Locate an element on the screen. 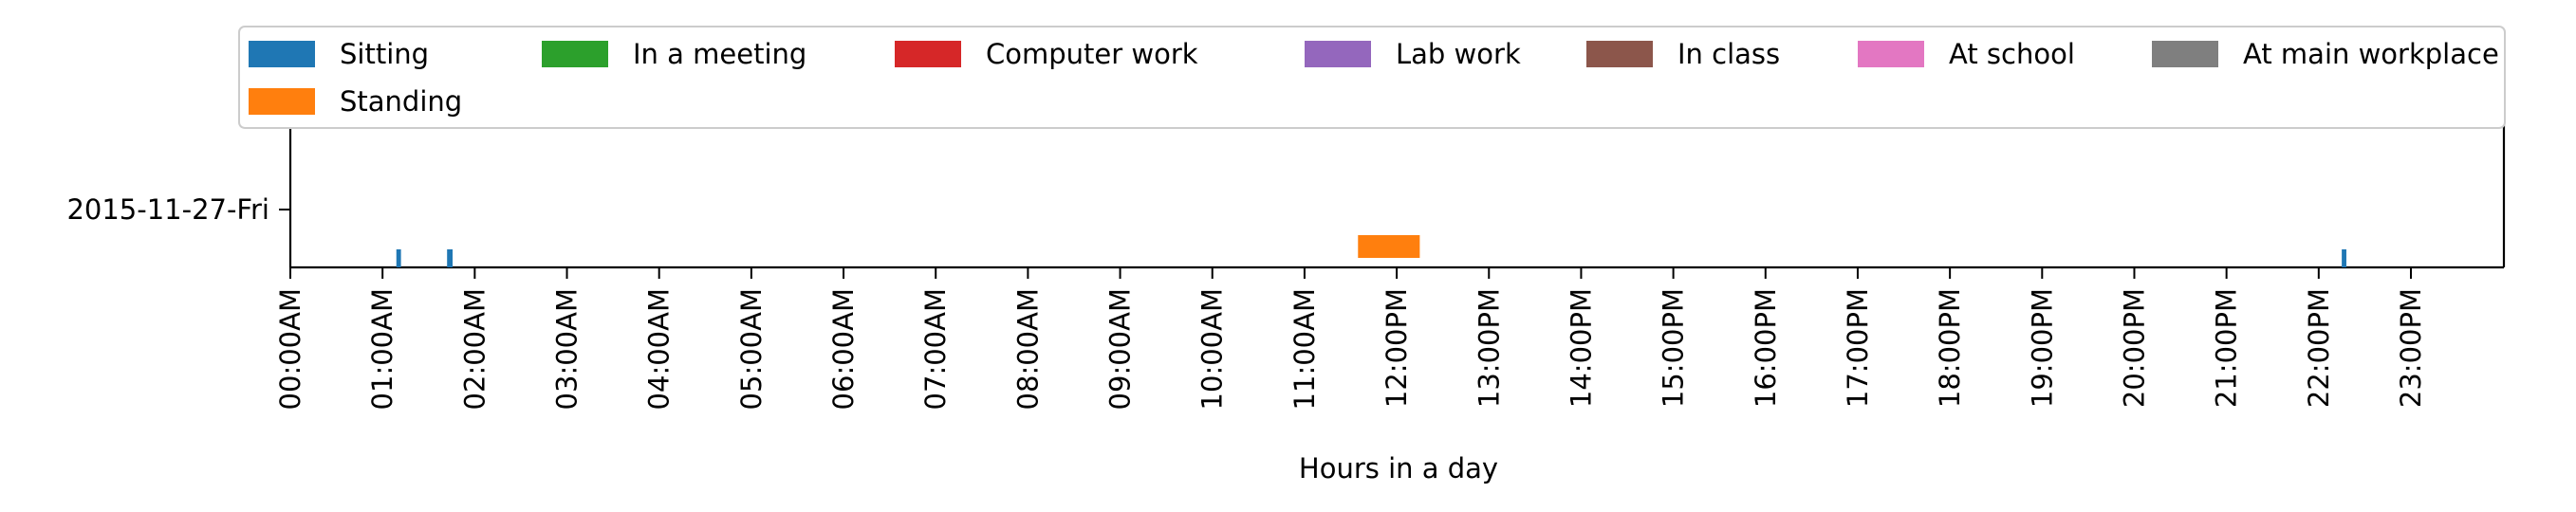  x-tick-label: 13:00PM is located at coordinates (1489, 348).